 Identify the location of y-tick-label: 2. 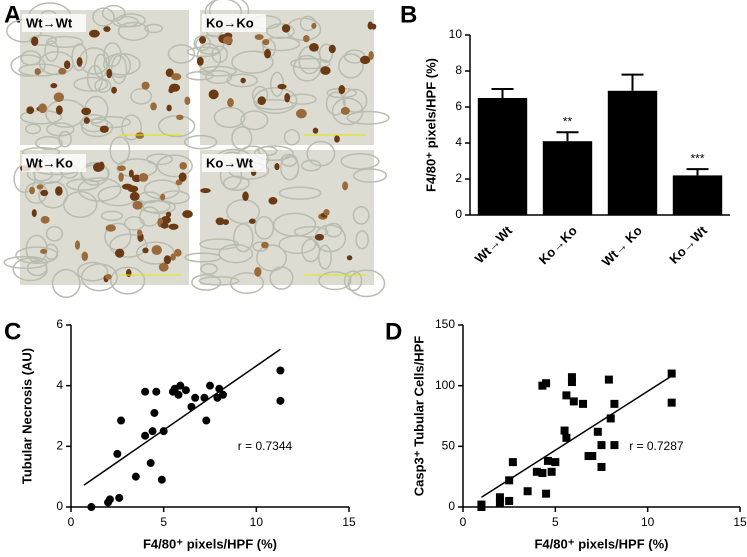
(59, 446).